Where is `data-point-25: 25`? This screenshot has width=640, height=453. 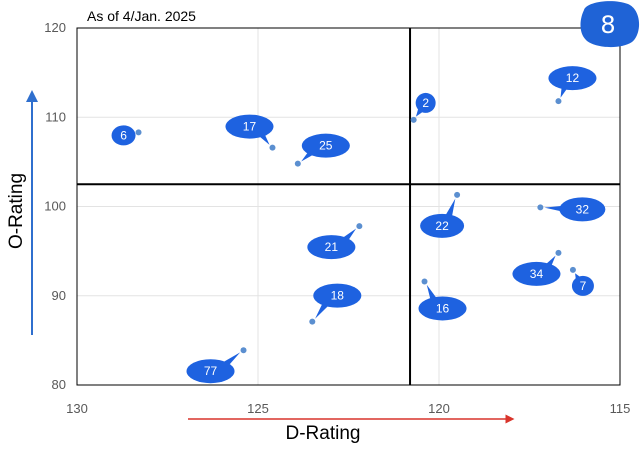
data-point-25: 25 is located at coordinates (322, 150).